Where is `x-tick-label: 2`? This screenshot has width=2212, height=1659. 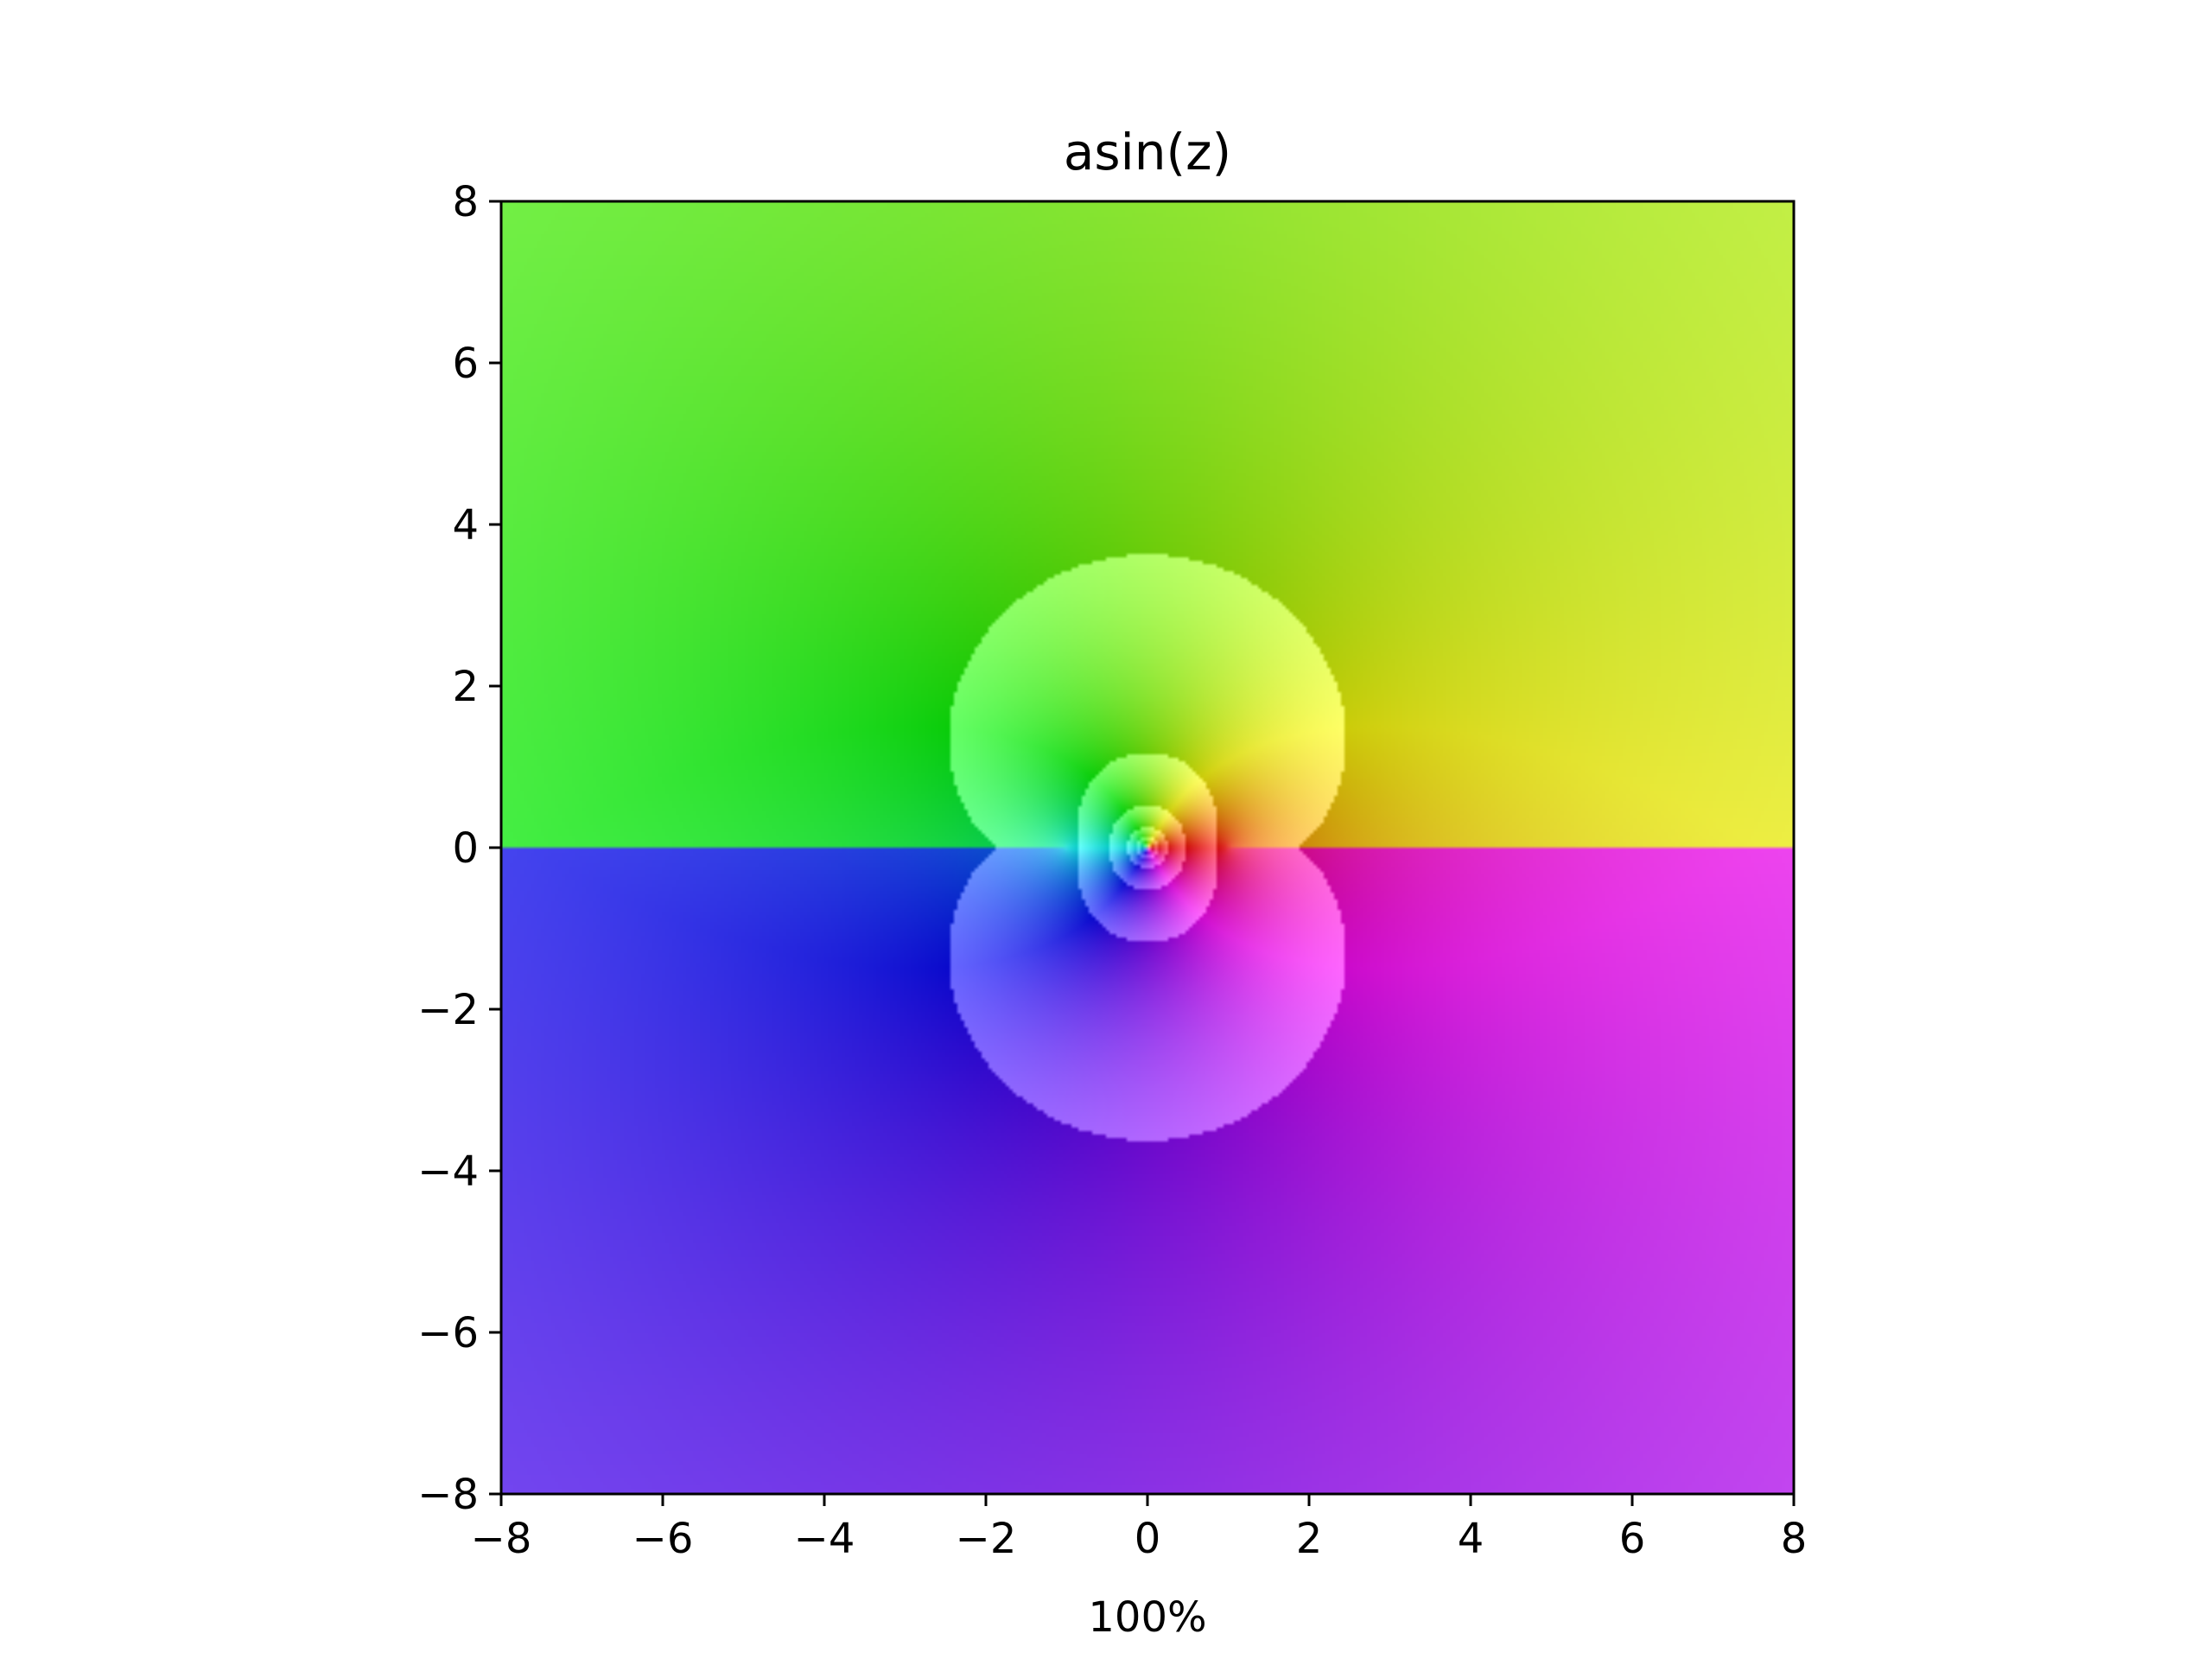 x-tick-label: 2 is located at coordinates (1309, 1539).